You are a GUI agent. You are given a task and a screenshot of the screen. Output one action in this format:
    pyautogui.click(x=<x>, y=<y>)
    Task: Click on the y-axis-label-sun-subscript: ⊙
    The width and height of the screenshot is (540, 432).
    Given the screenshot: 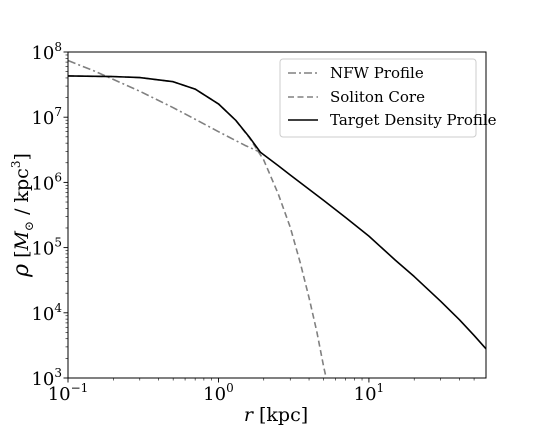 What is the action you would take?
    pyautogui.click(x=29, y=226)
    